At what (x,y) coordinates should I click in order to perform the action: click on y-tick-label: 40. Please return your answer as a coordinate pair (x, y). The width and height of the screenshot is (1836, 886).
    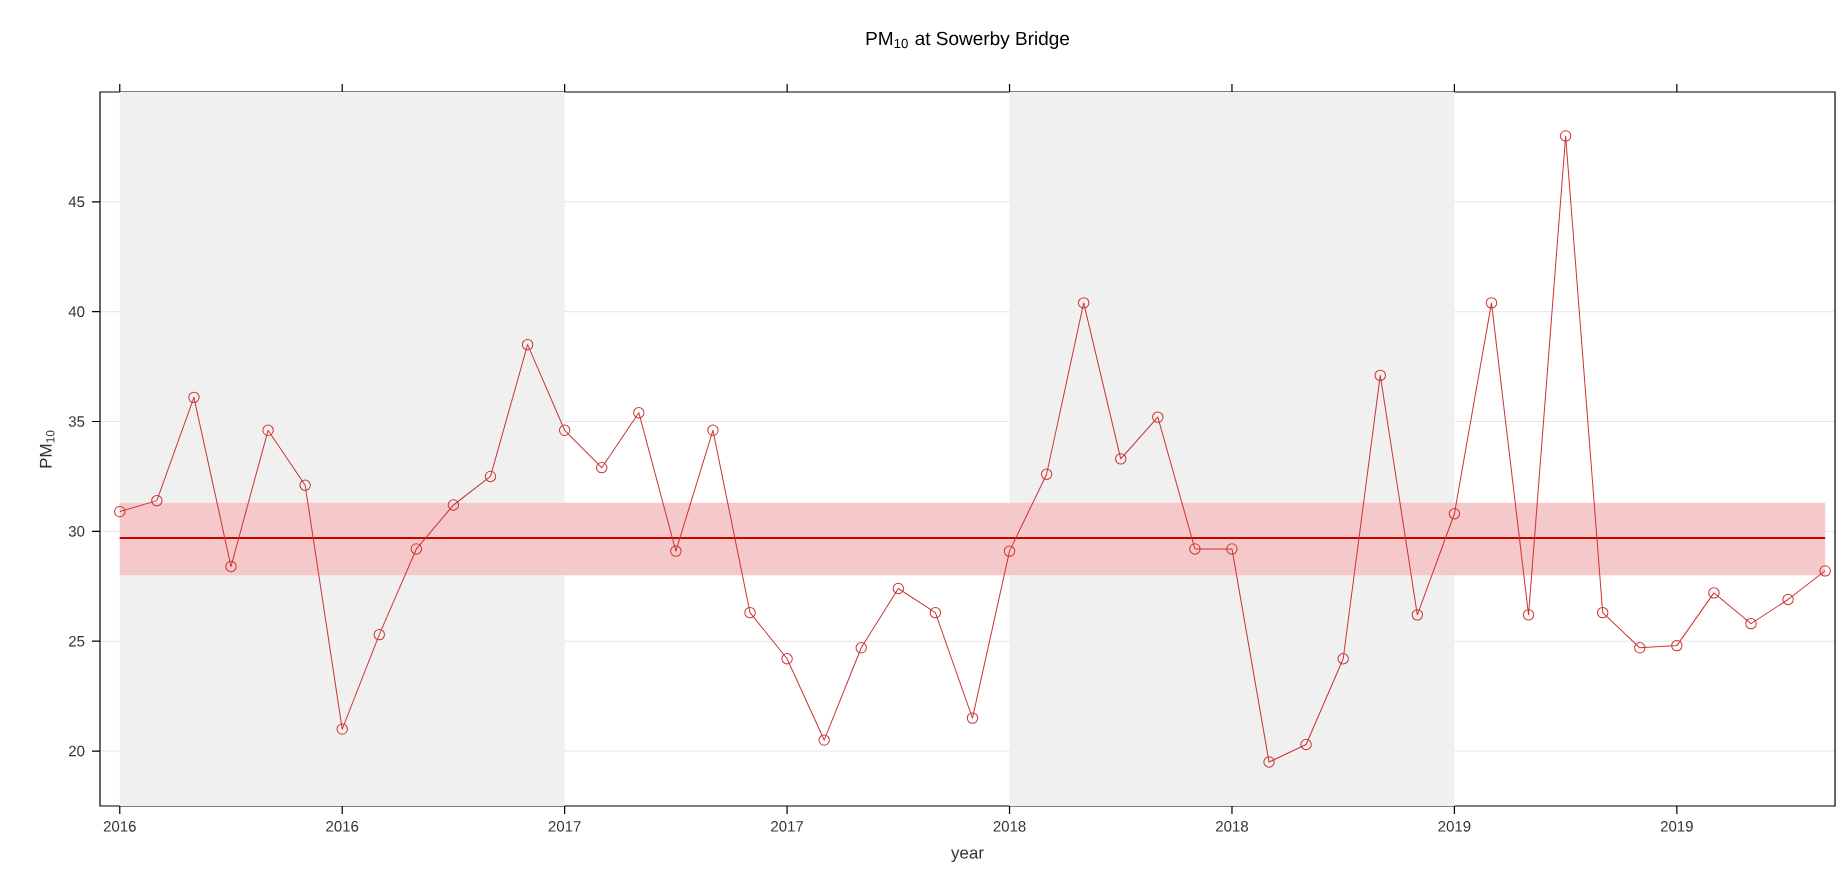
    Looking at the image, I should click on (76, 311).